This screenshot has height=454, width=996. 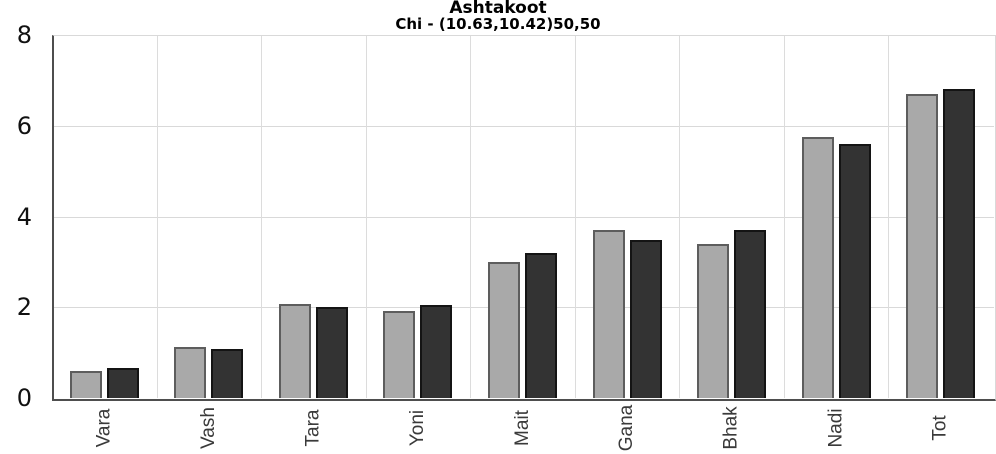 I want to click on bar-light-gray-series-yoni, so click(x=399, y=354).